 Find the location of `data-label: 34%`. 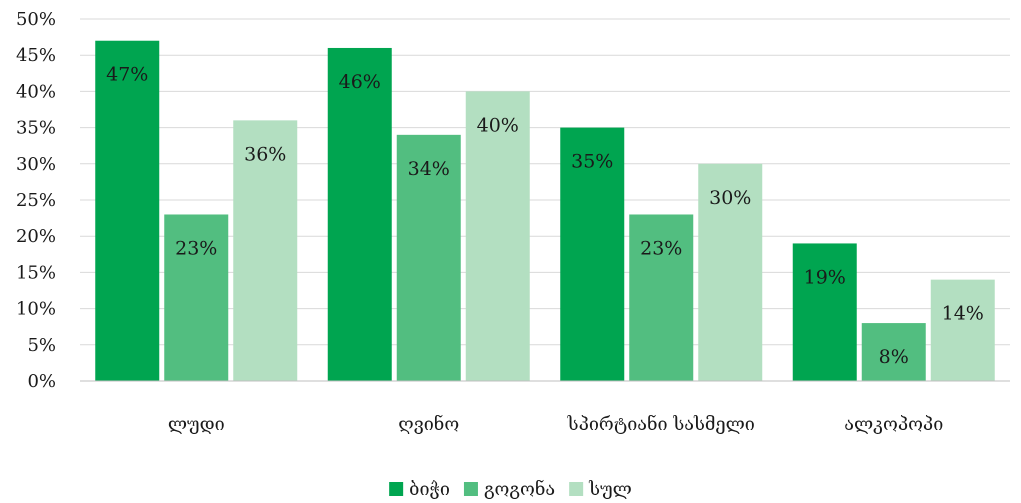

data-label: 34% is located at coordinates (429, 169).